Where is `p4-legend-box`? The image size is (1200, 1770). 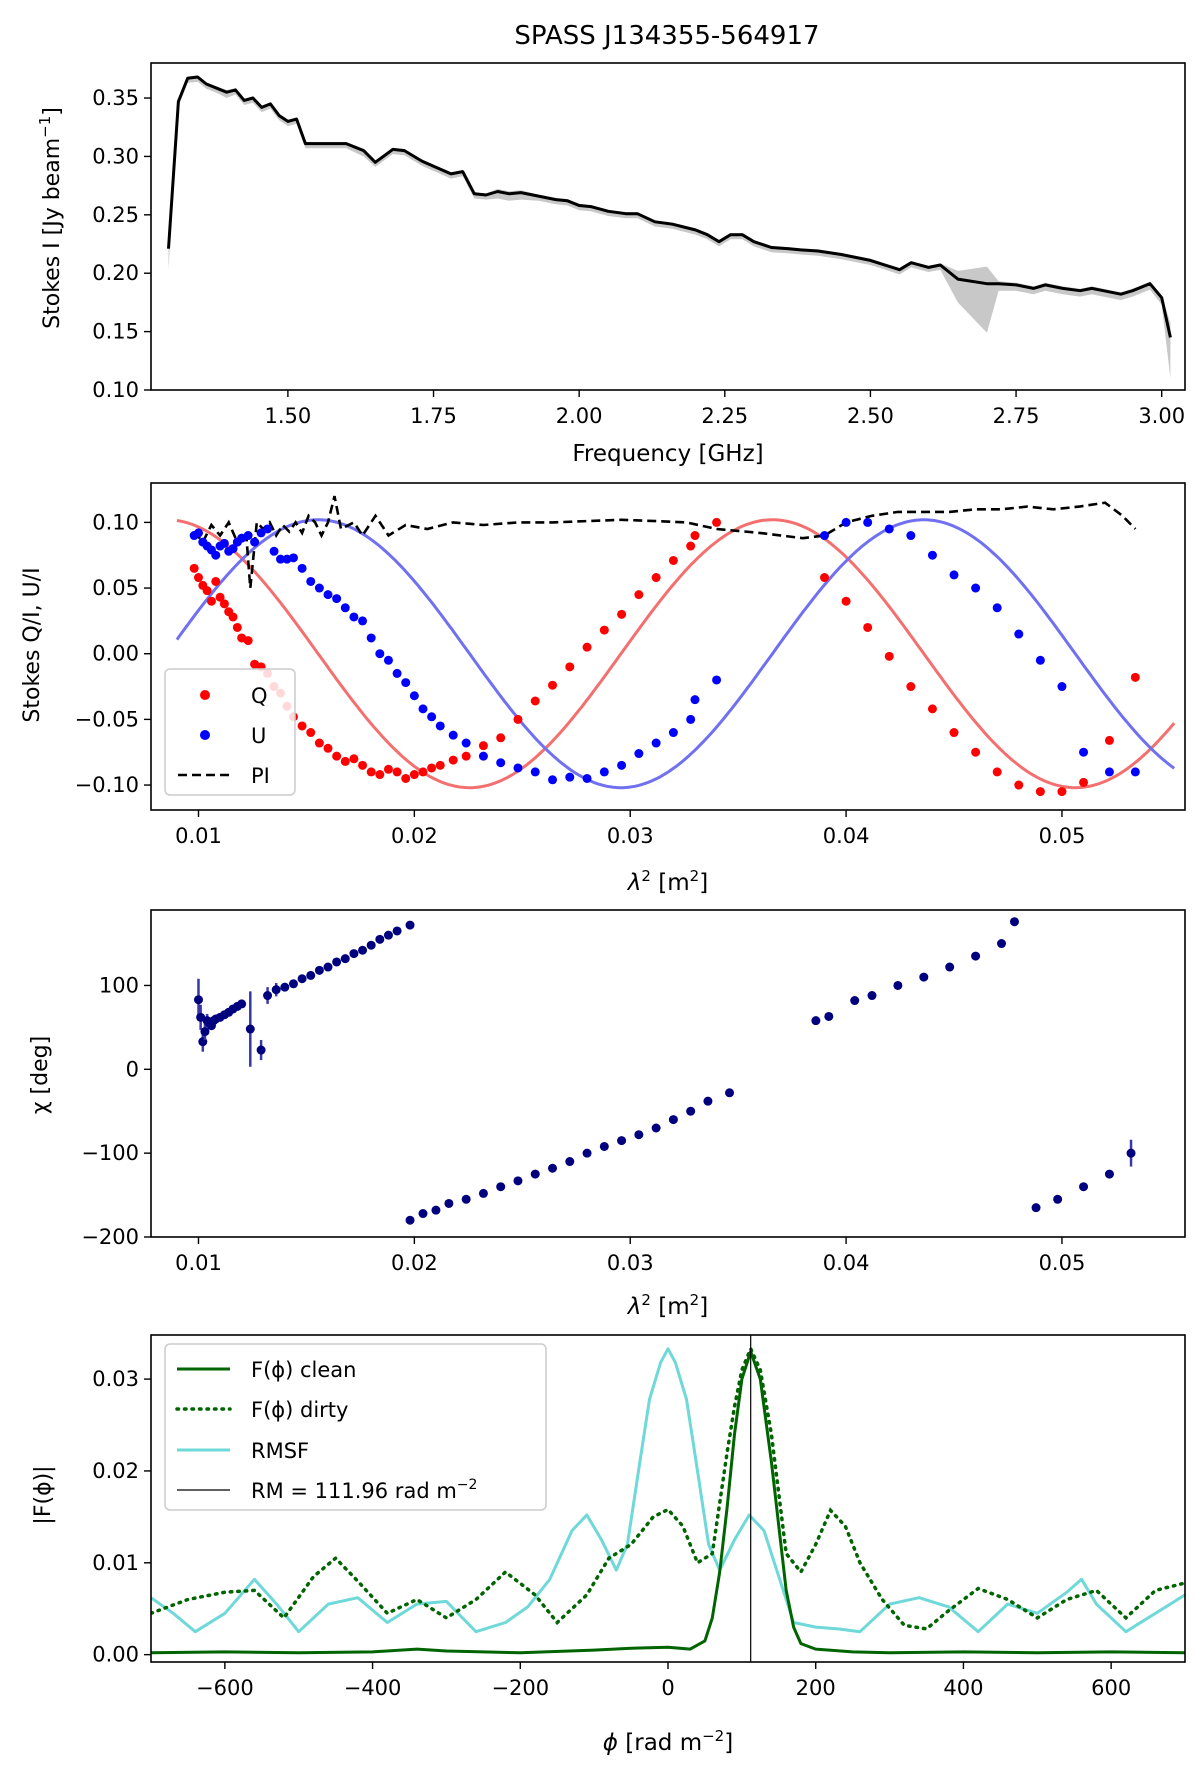 p4-legend-box is located at coordinates (355, 1427).